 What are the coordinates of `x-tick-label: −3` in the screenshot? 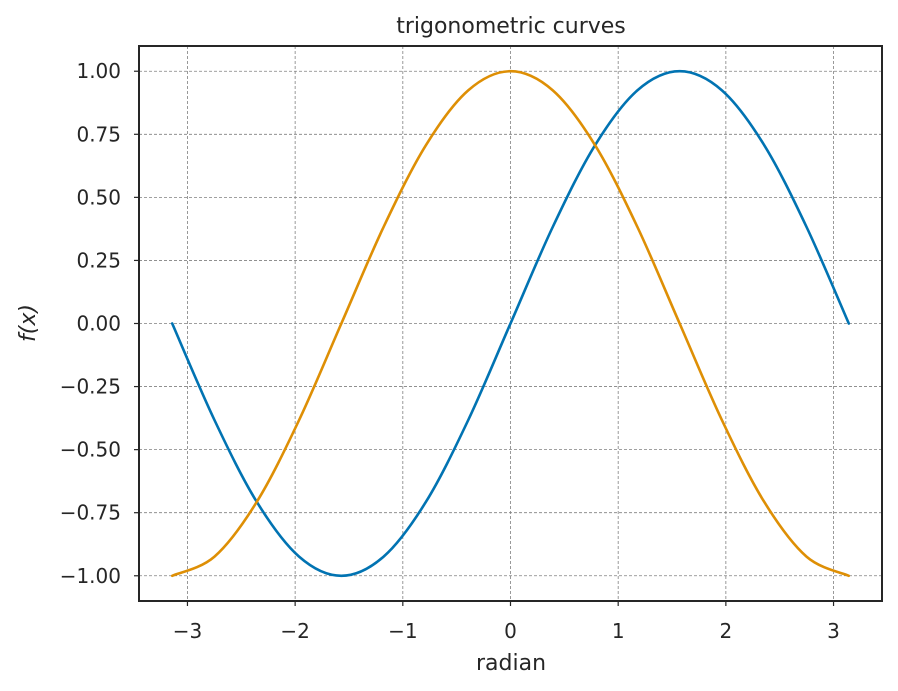 It's located at (187, 631).